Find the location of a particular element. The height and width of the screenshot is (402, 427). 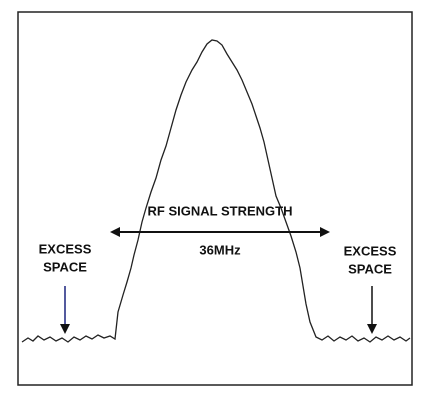

right-label-line: SPACE is located at coordinates (370, 268).